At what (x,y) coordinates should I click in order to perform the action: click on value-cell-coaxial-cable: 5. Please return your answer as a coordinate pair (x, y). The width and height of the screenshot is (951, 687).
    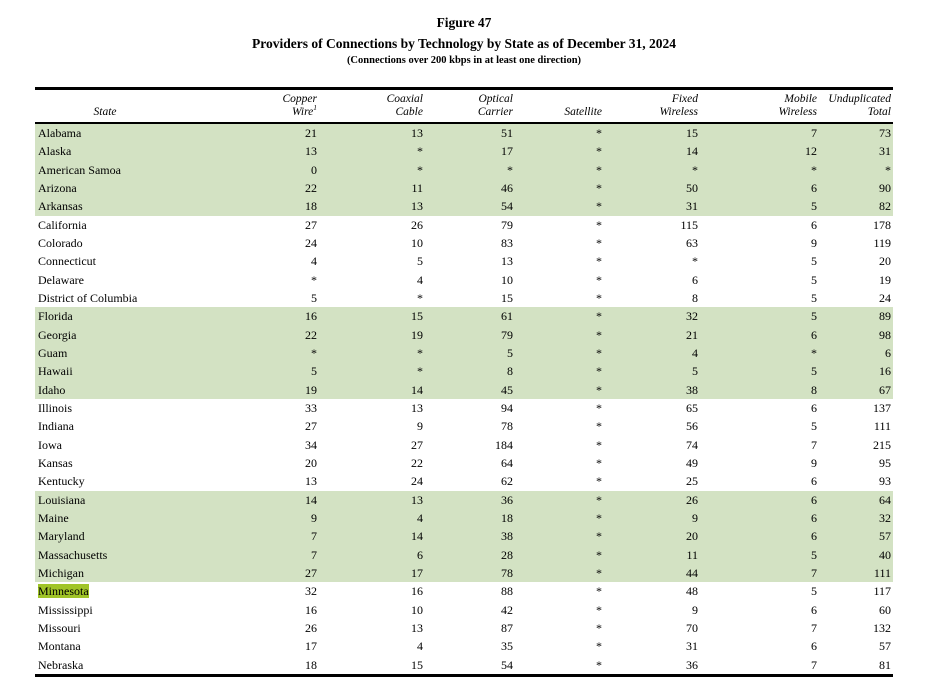
    Looking at the image, I should click on (420, 261).